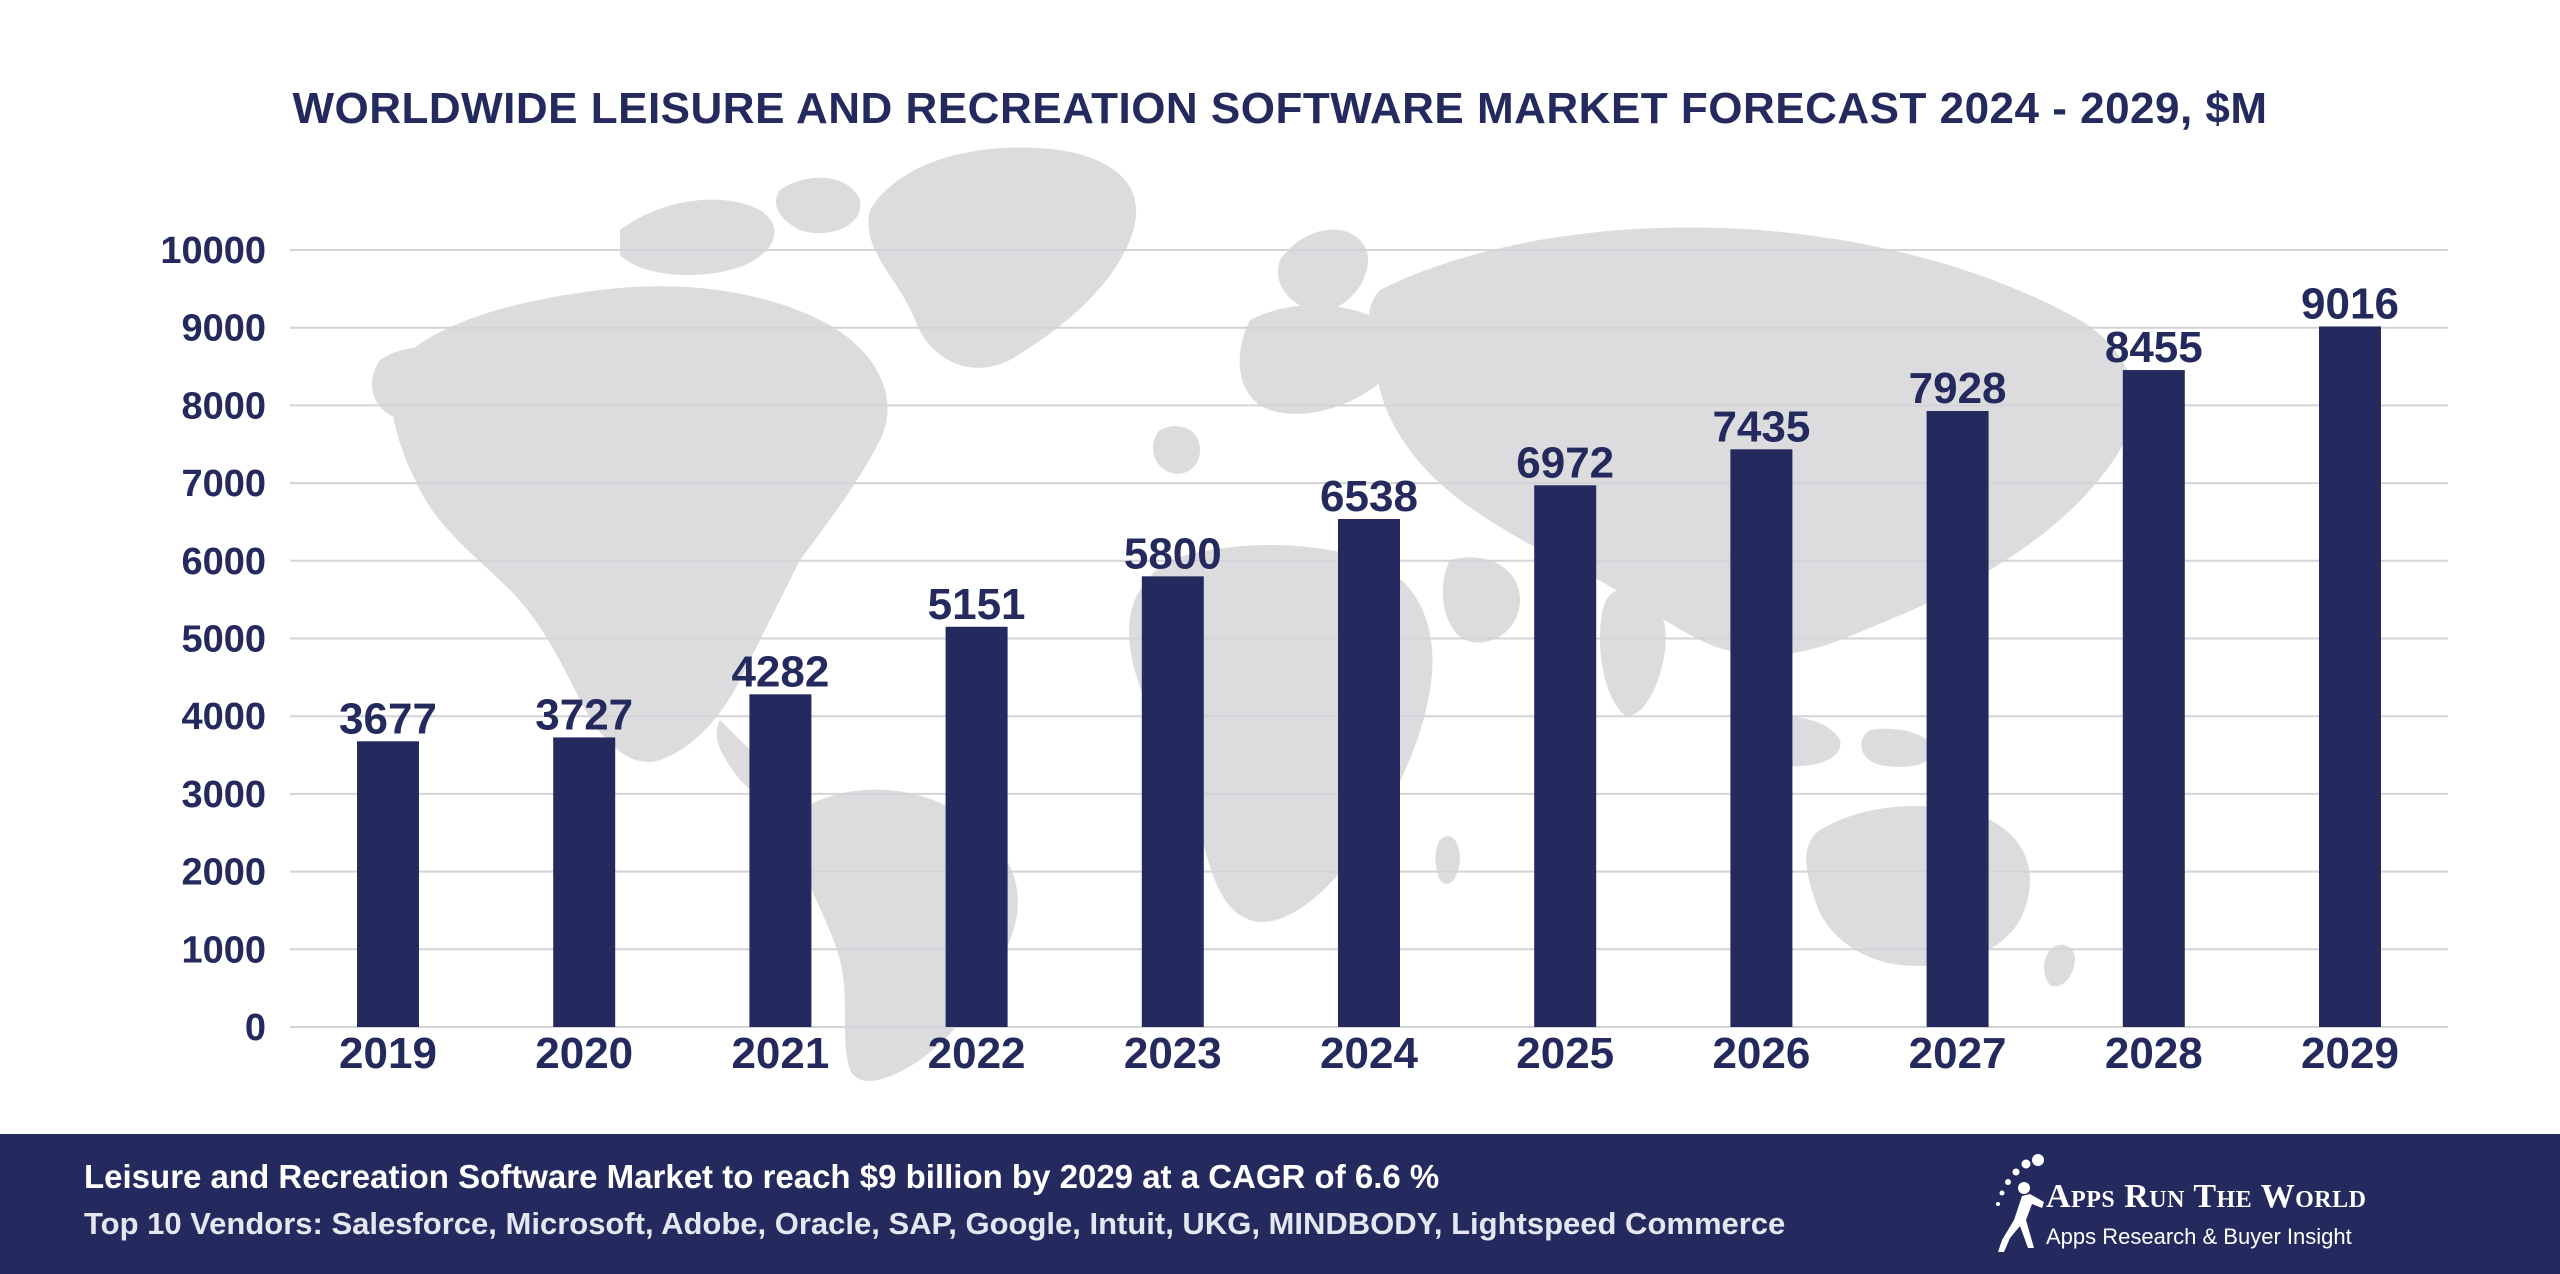 This screenshot has height=1274, width=2560. I want to click on x-tick-label: 2020, so click(584, 1053).